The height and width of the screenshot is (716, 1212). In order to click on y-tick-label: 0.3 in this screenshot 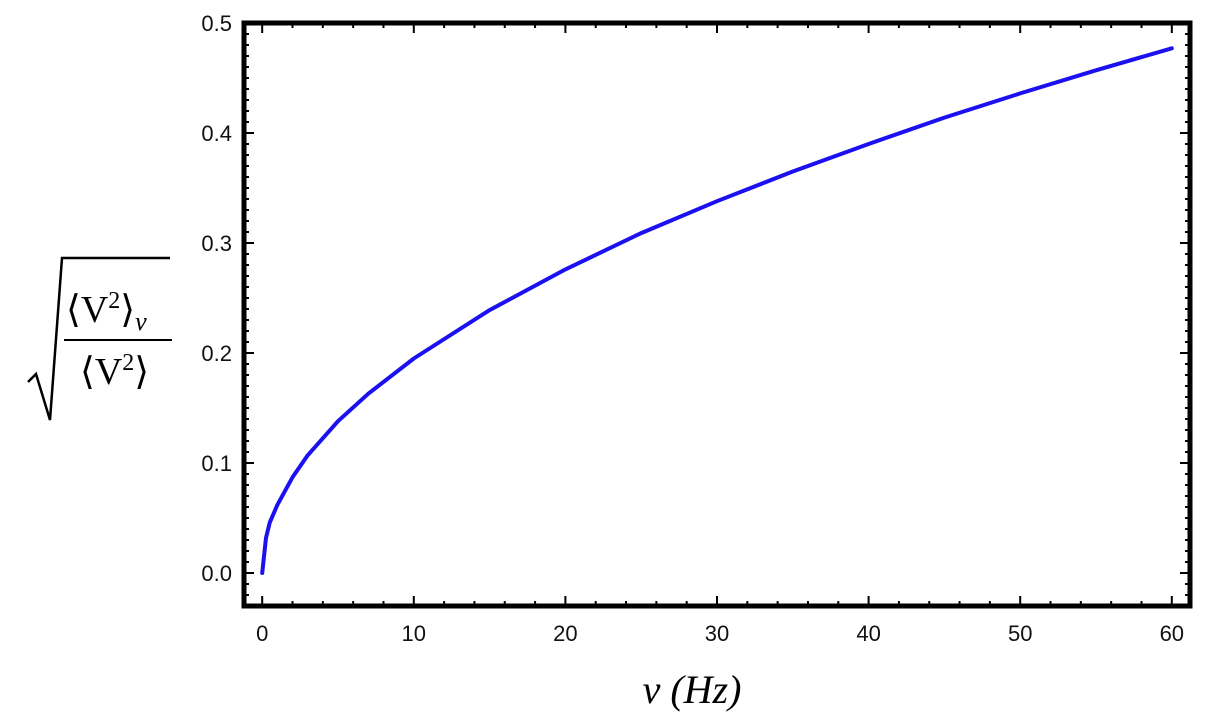, I will do `click(216, 243)`.